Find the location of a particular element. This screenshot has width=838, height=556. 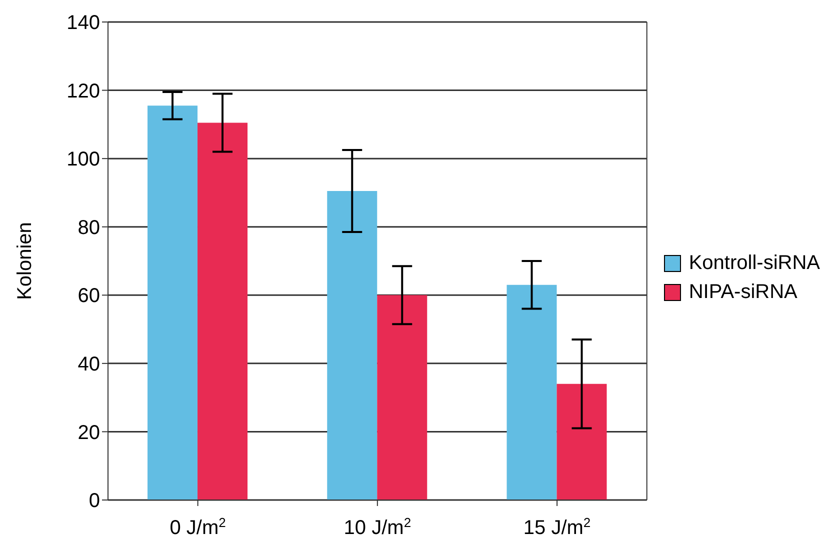

y-axis-title: Kolonien is located at coordinates (25, 261).